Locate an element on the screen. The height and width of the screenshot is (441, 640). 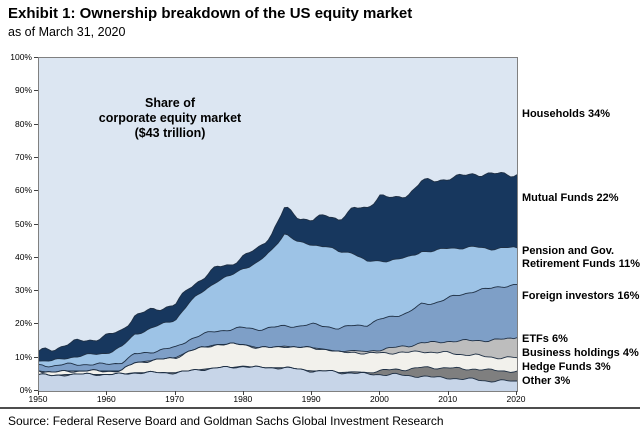
y-axis-tick-label: 50% is located at coordinates (23, 223).